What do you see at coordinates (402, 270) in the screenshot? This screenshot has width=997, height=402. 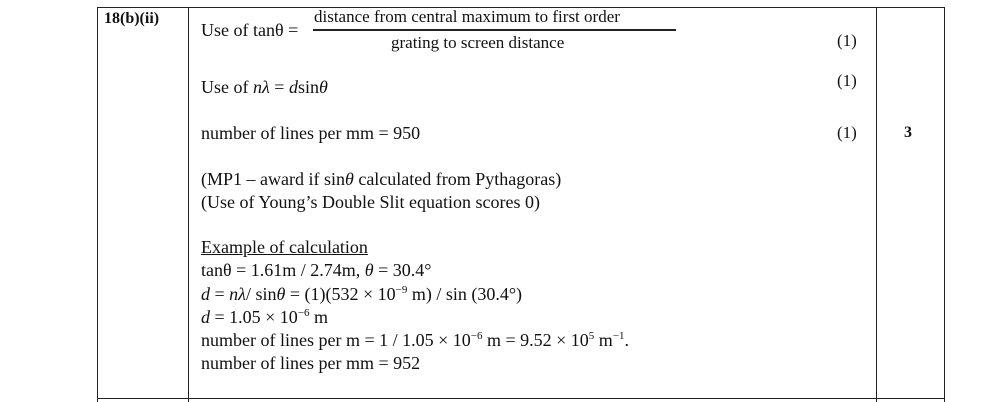 I see `text-run: = 30.4°` at bounding box center [402, 270].